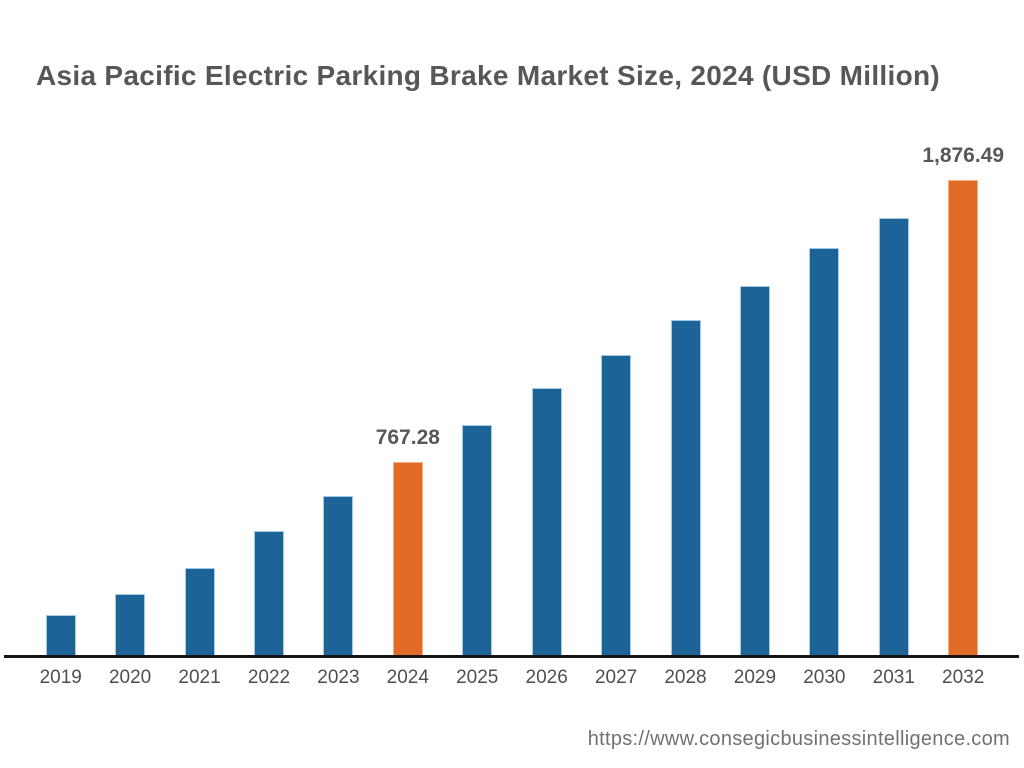  What do you see at coordinates (60, 636) in the screenshot?
I see `bar-2019` at bounding box center [60, 636].